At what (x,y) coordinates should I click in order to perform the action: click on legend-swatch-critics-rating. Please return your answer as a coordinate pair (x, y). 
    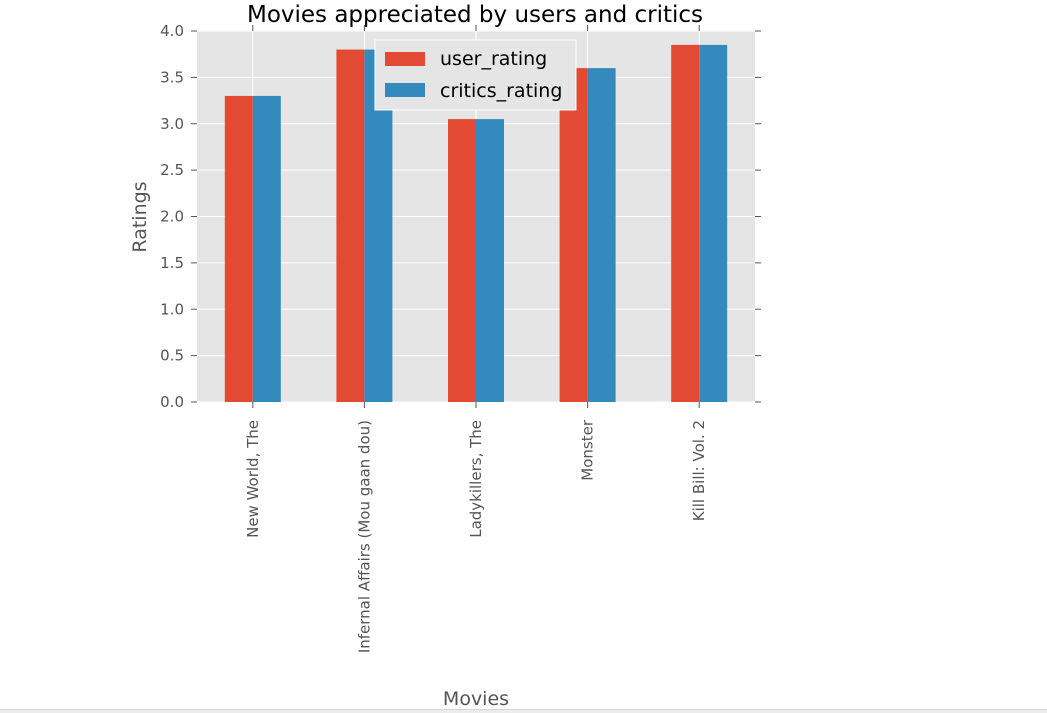
    Looking at the image, I should click on (405, 90).